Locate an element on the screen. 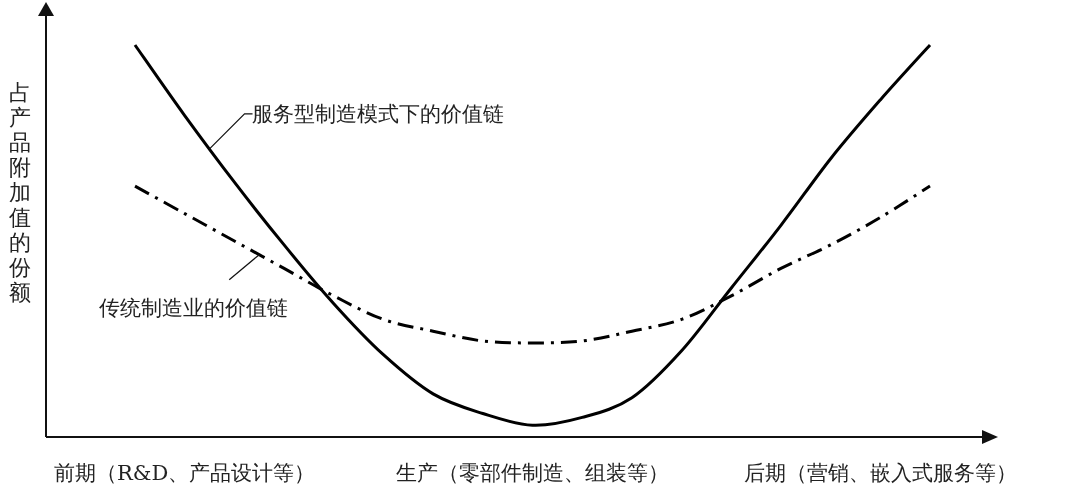 Image resolution: width=1080 pixels, height=490 pixels. text: 占产品附加值的份额 is located at coordinates (20, 192).